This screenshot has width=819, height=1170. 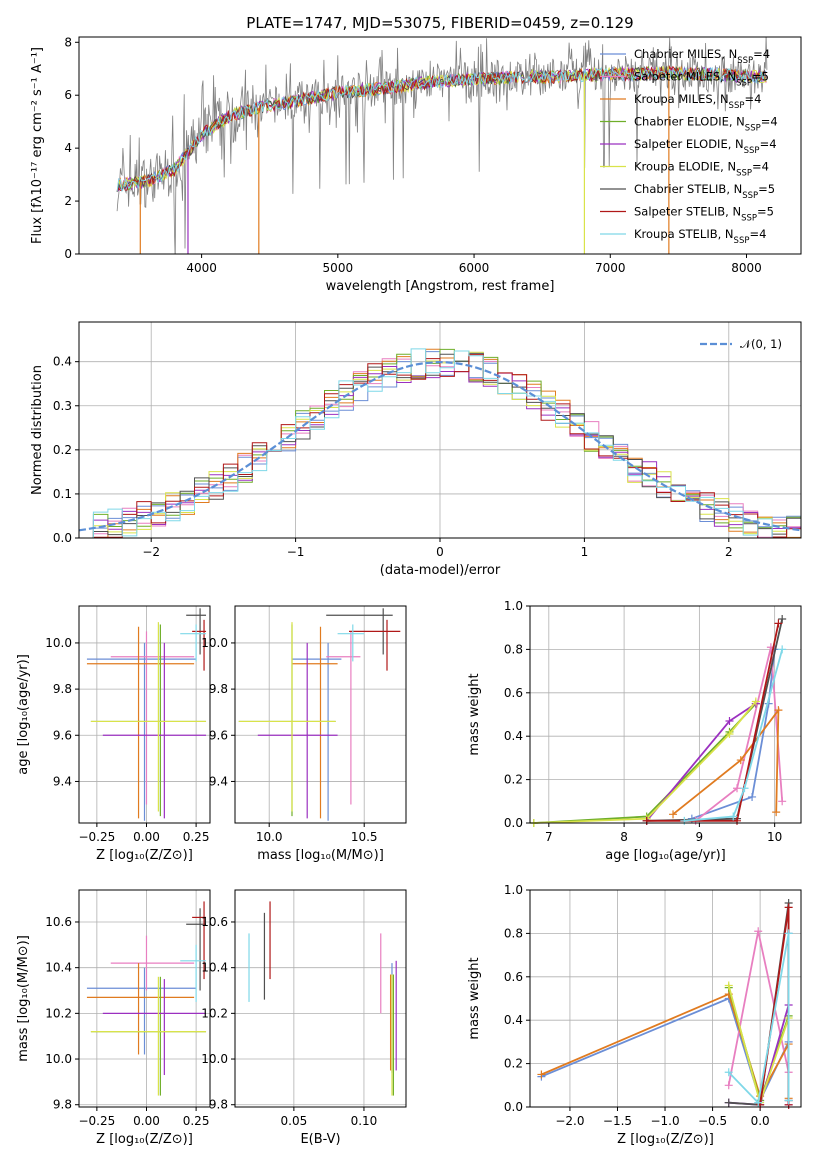 What do you see at coordinates (196, 837) in the screenshot?
I see `x-tick-label: 0.25` at bounding box center [196, 837].